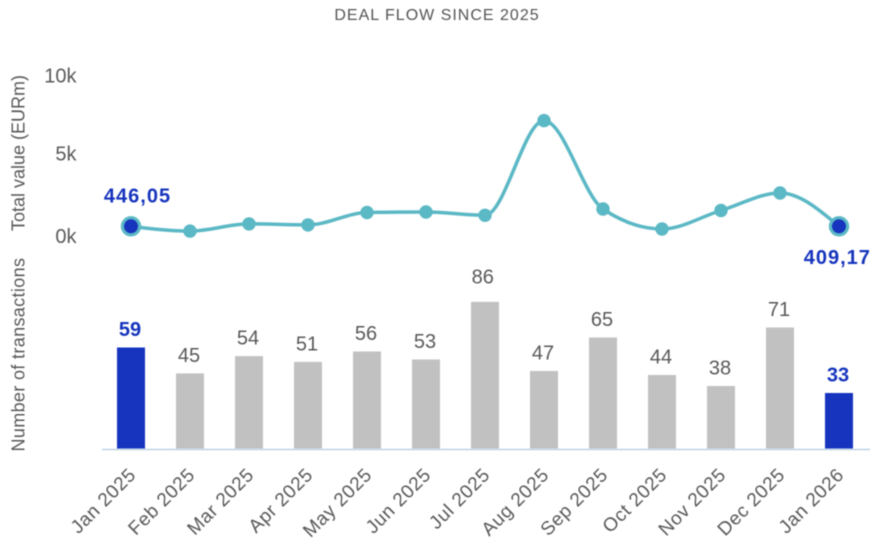  What do you see at coordinates (248, 339) in the screenshot?
I see `svg-text: 54` at bounding box center [248, 339].